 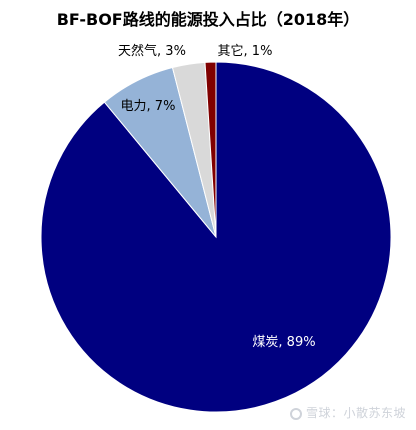 What do you see at coordinates (208, 19) in the screenshot?
I see `chart-title: BF-BOF路线的能源投入占比（2018年）` at bounding box center [208, 19].